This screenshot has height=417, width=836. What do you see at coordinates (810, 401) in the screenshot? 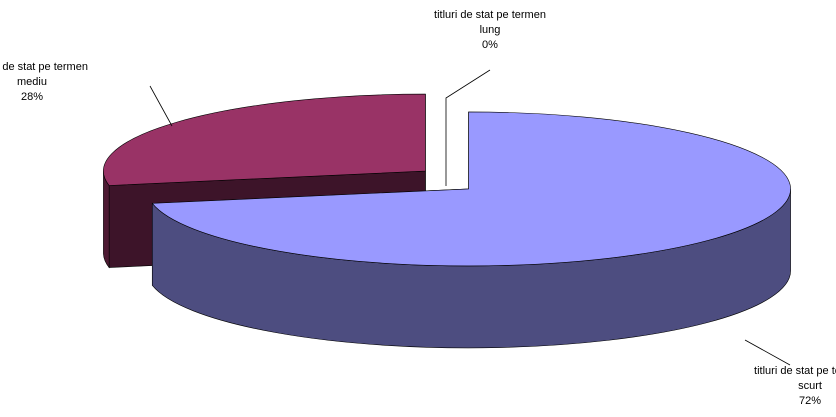
I see `label-value: 72%` at bounding box center [810, 401].